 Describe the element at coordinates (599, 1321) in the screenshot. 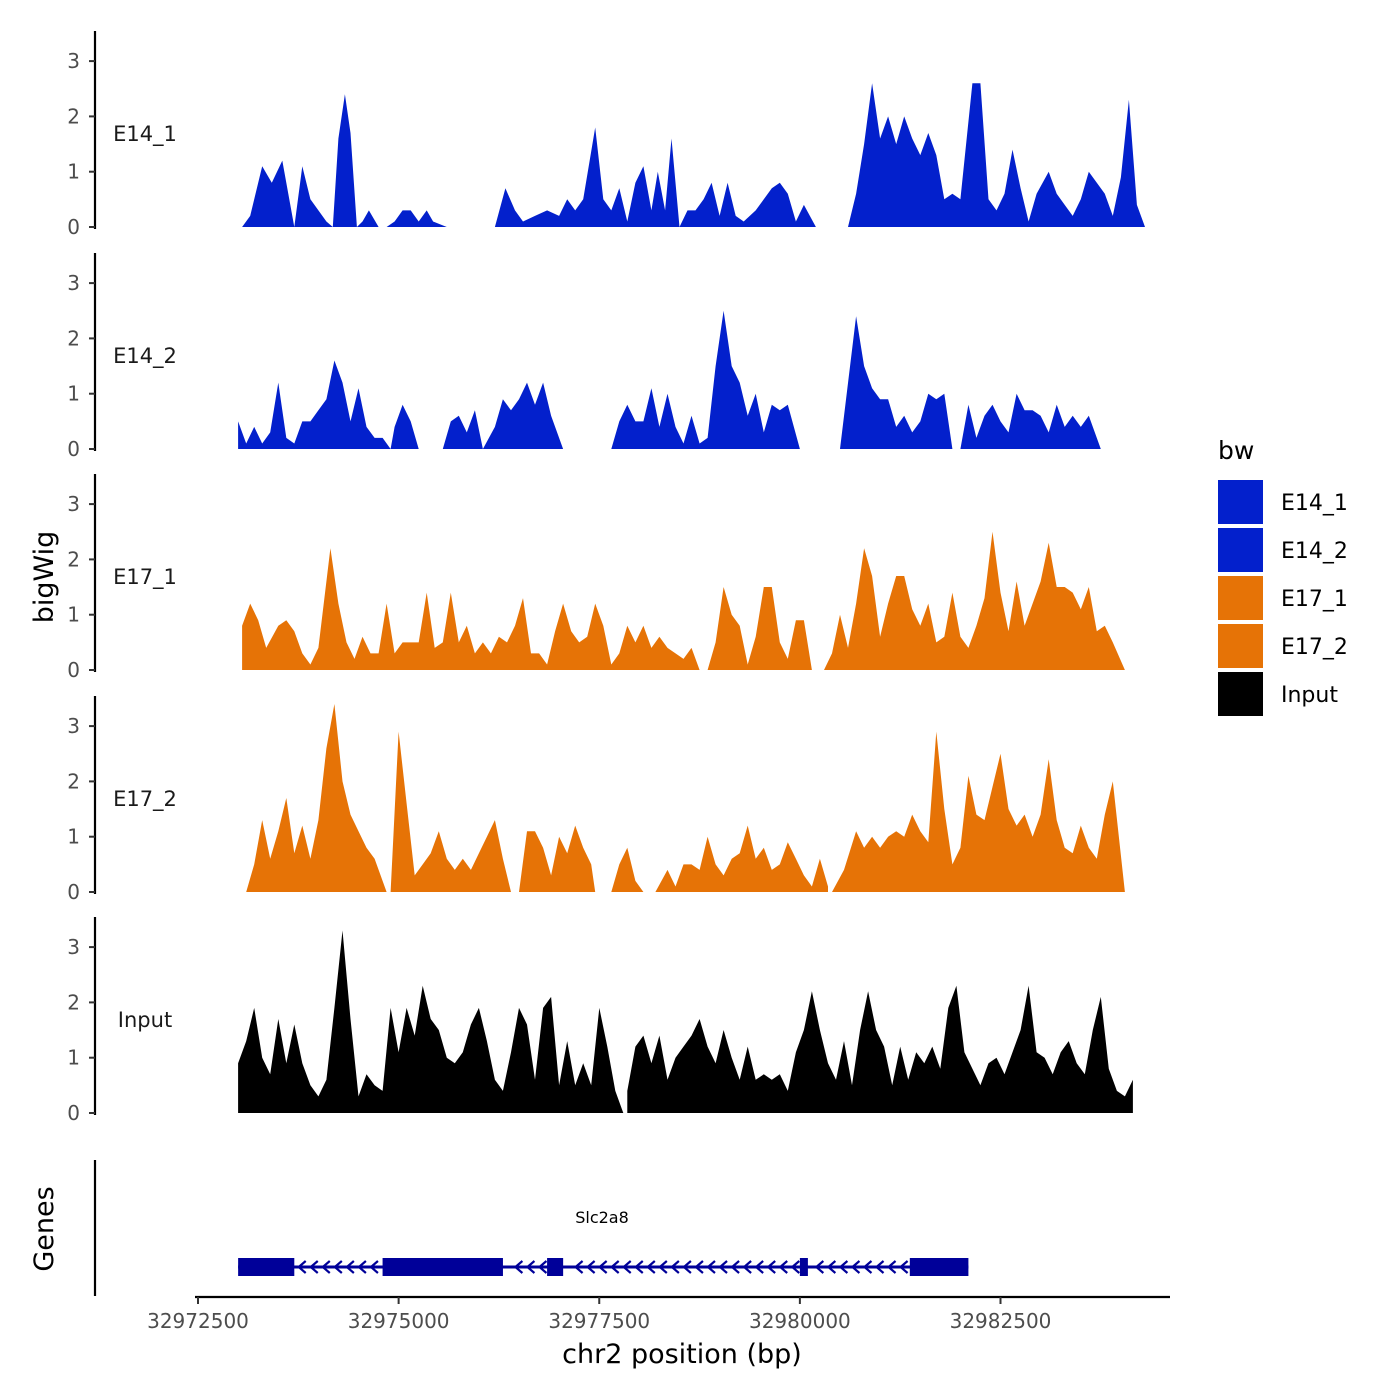

I see `x-tick-label-32977500: 32977500` at that location.